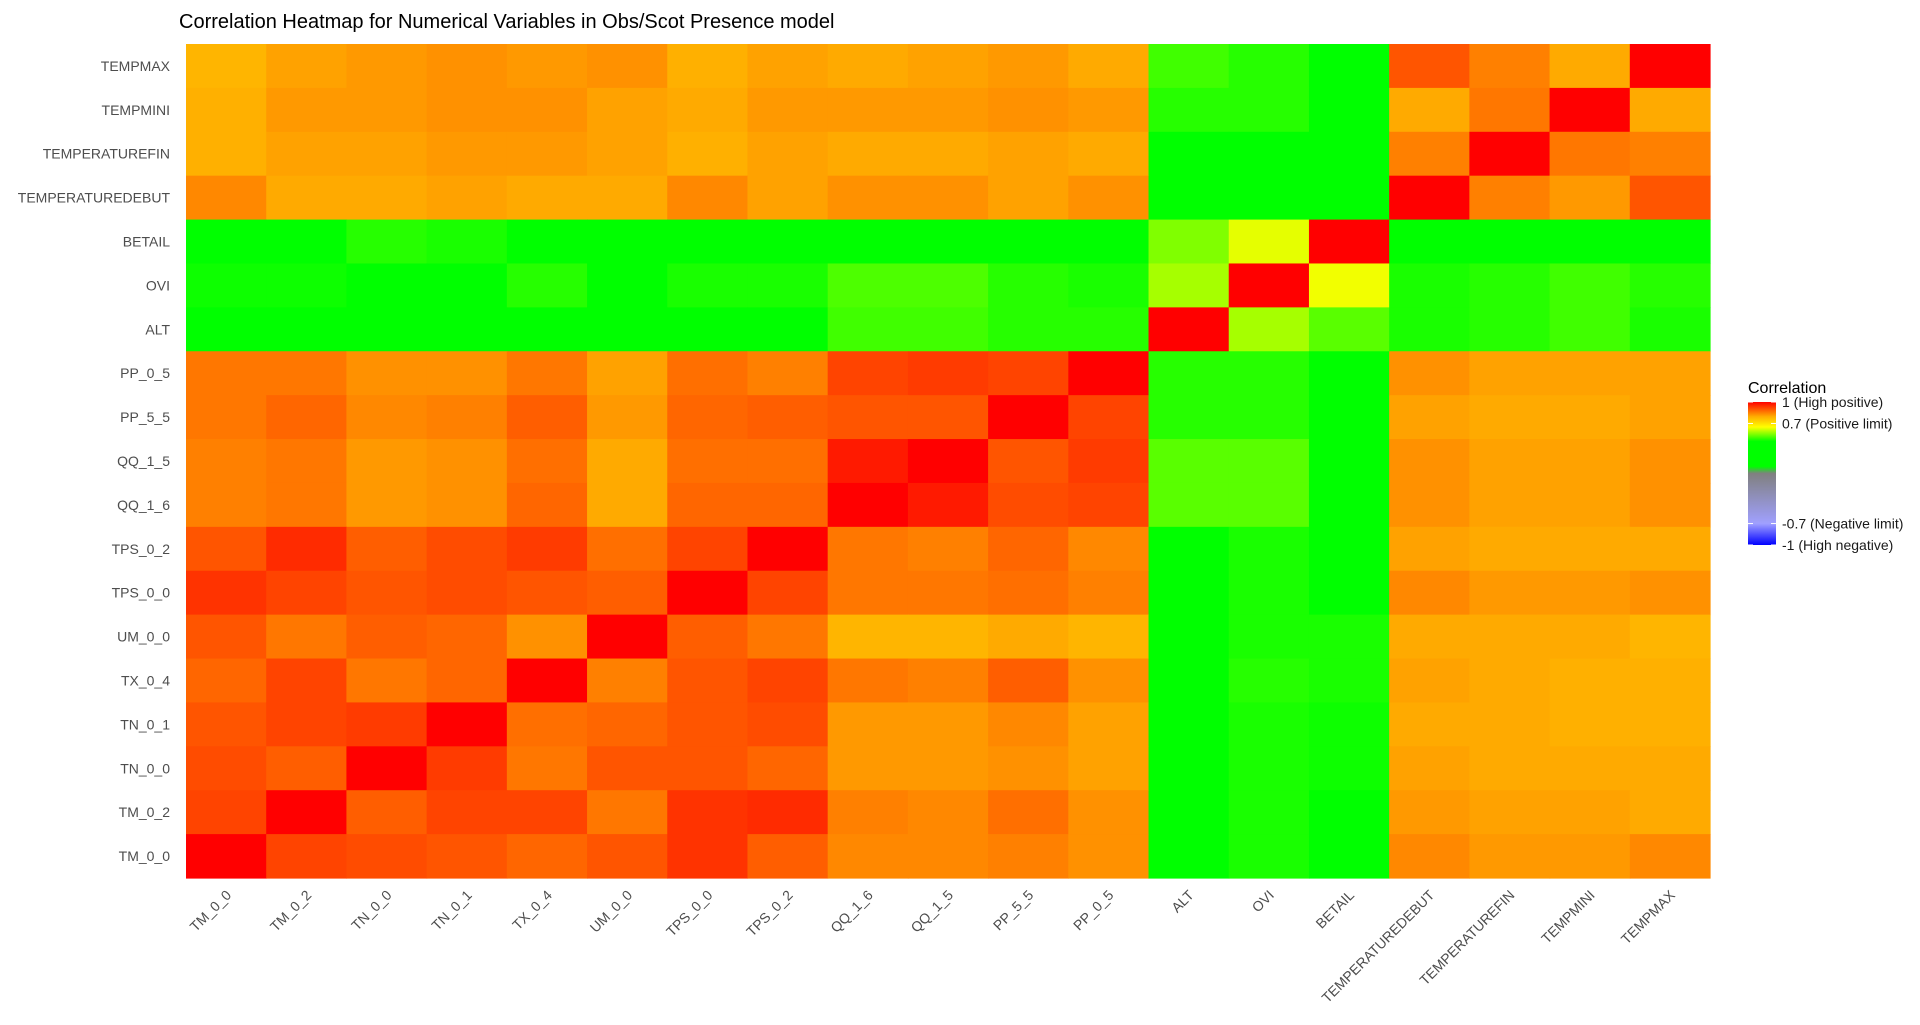 This screenshot has width=1920, height=1025. Describe the element at coordinates (1510, 681) in the screenshot. I see `heatmap-cell-tx_0_4-temperaturefin` at that location.